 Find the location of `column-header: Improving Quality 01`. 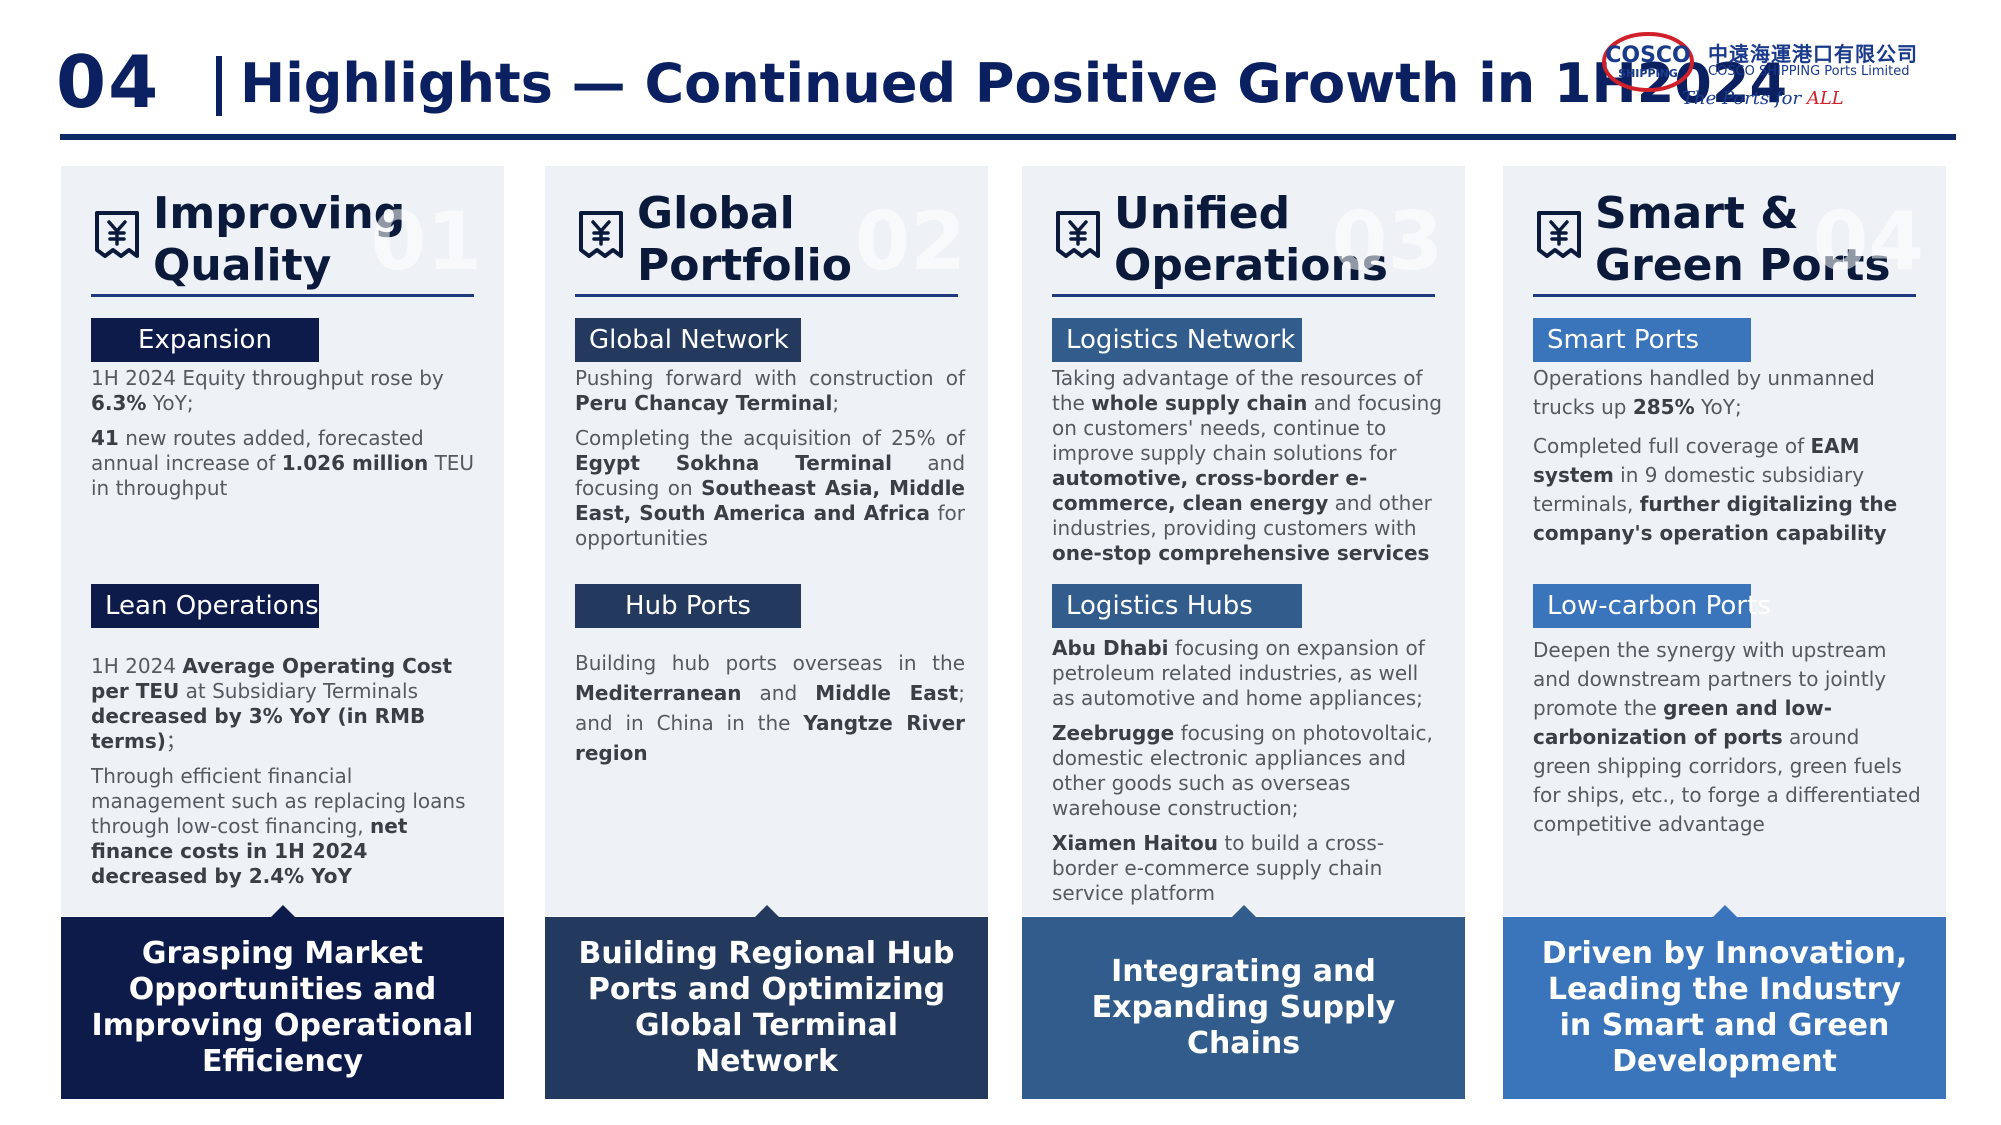

column-header: Improving Quality 01 is located at coordinates (286, 239).